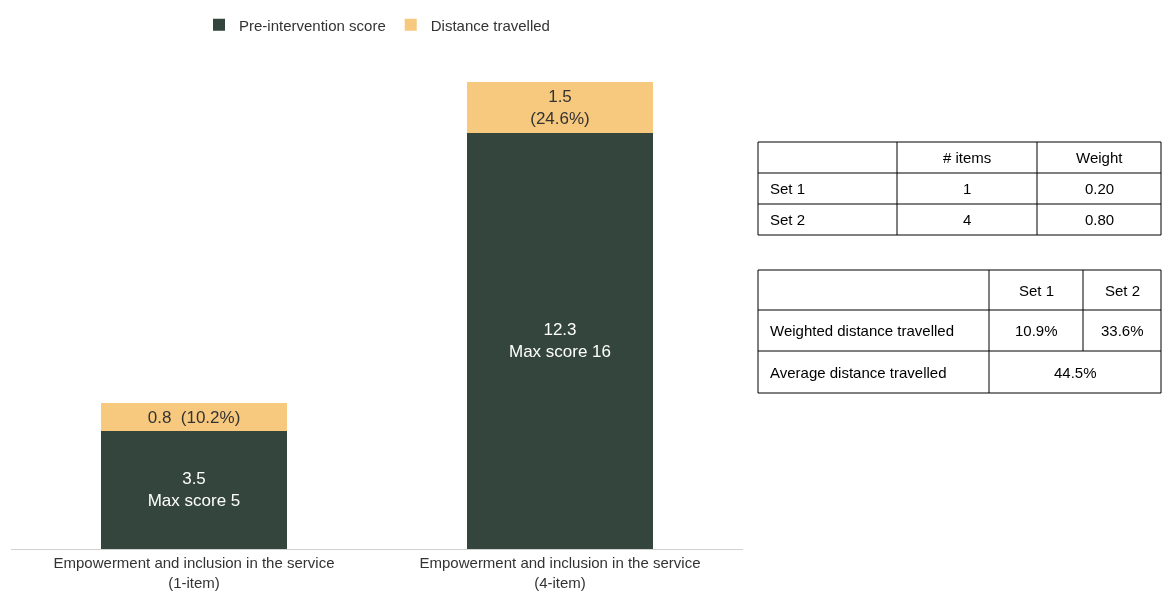  Describe the element at coordinates (560, 572) in the screenshot. I see `x-tick-label: Empowerment and inclusion in the service (4-item)` at that location.